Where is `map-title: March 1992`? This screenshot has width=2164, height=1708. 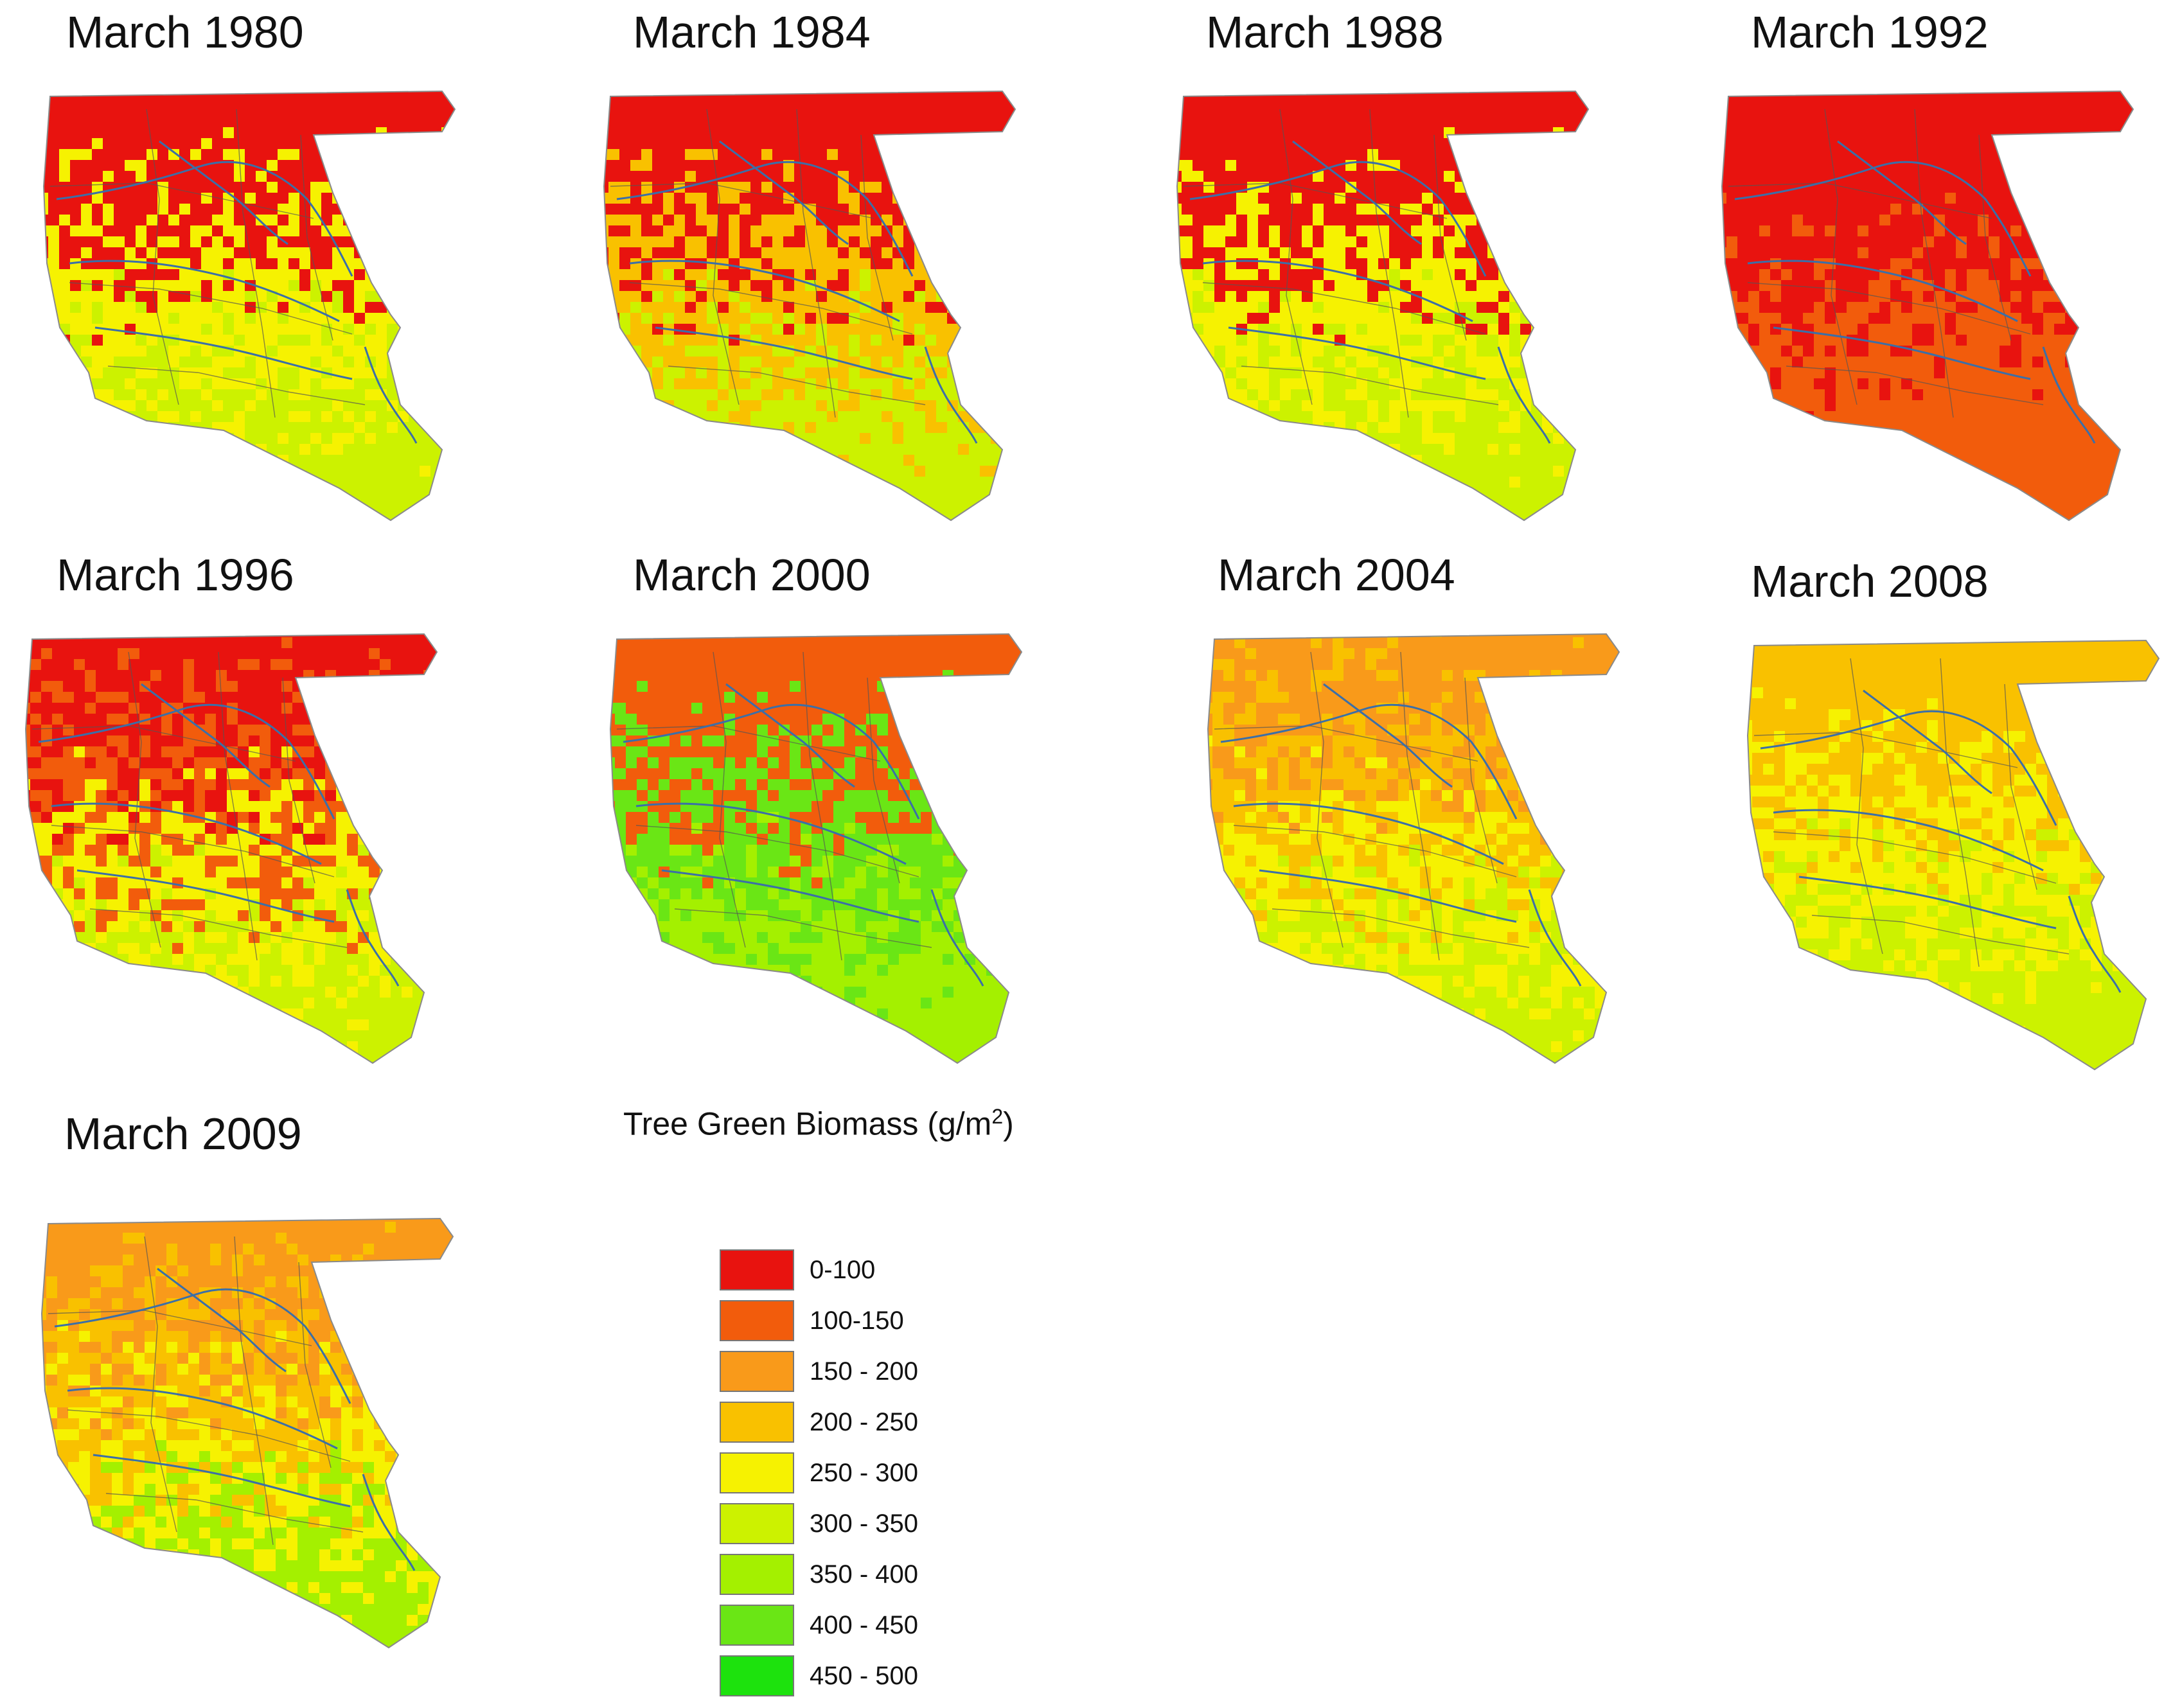
map-title: March 1992 is located at coordinates (1870, 32).